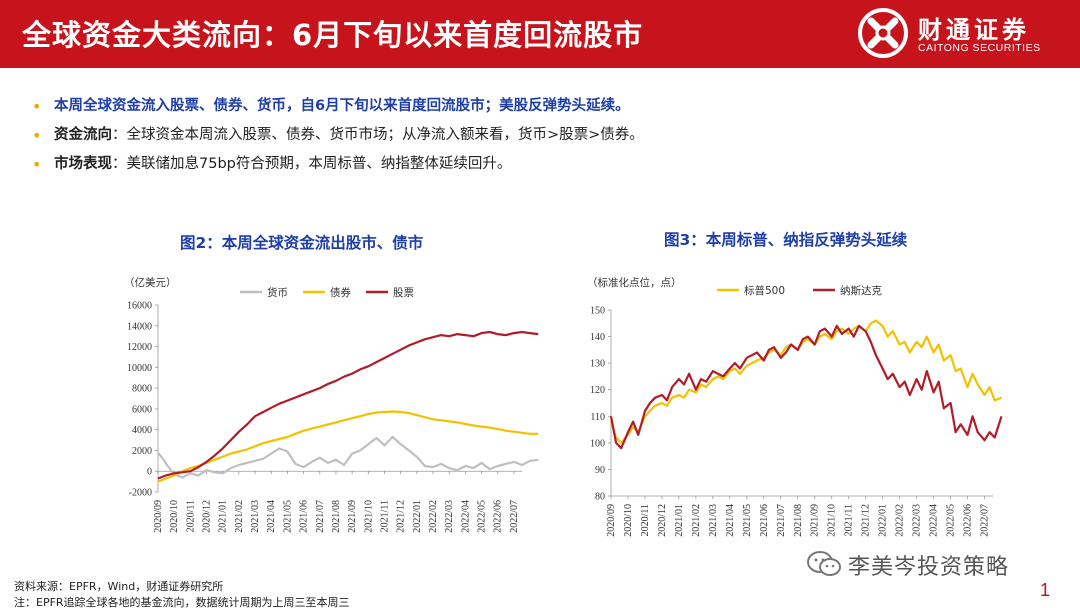  I want to click on watermark-text: 李美岑投资策略, so click(929, 567).